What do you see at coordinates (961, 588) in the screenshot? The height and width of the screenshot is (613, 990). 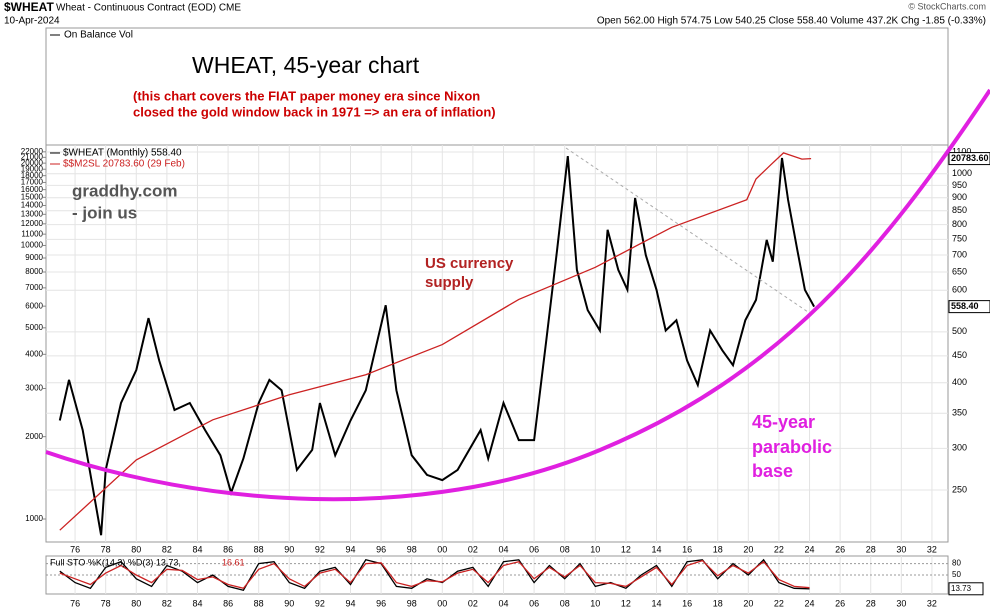 I see `price-tag: 13.73` at bounding box center [961, 588].